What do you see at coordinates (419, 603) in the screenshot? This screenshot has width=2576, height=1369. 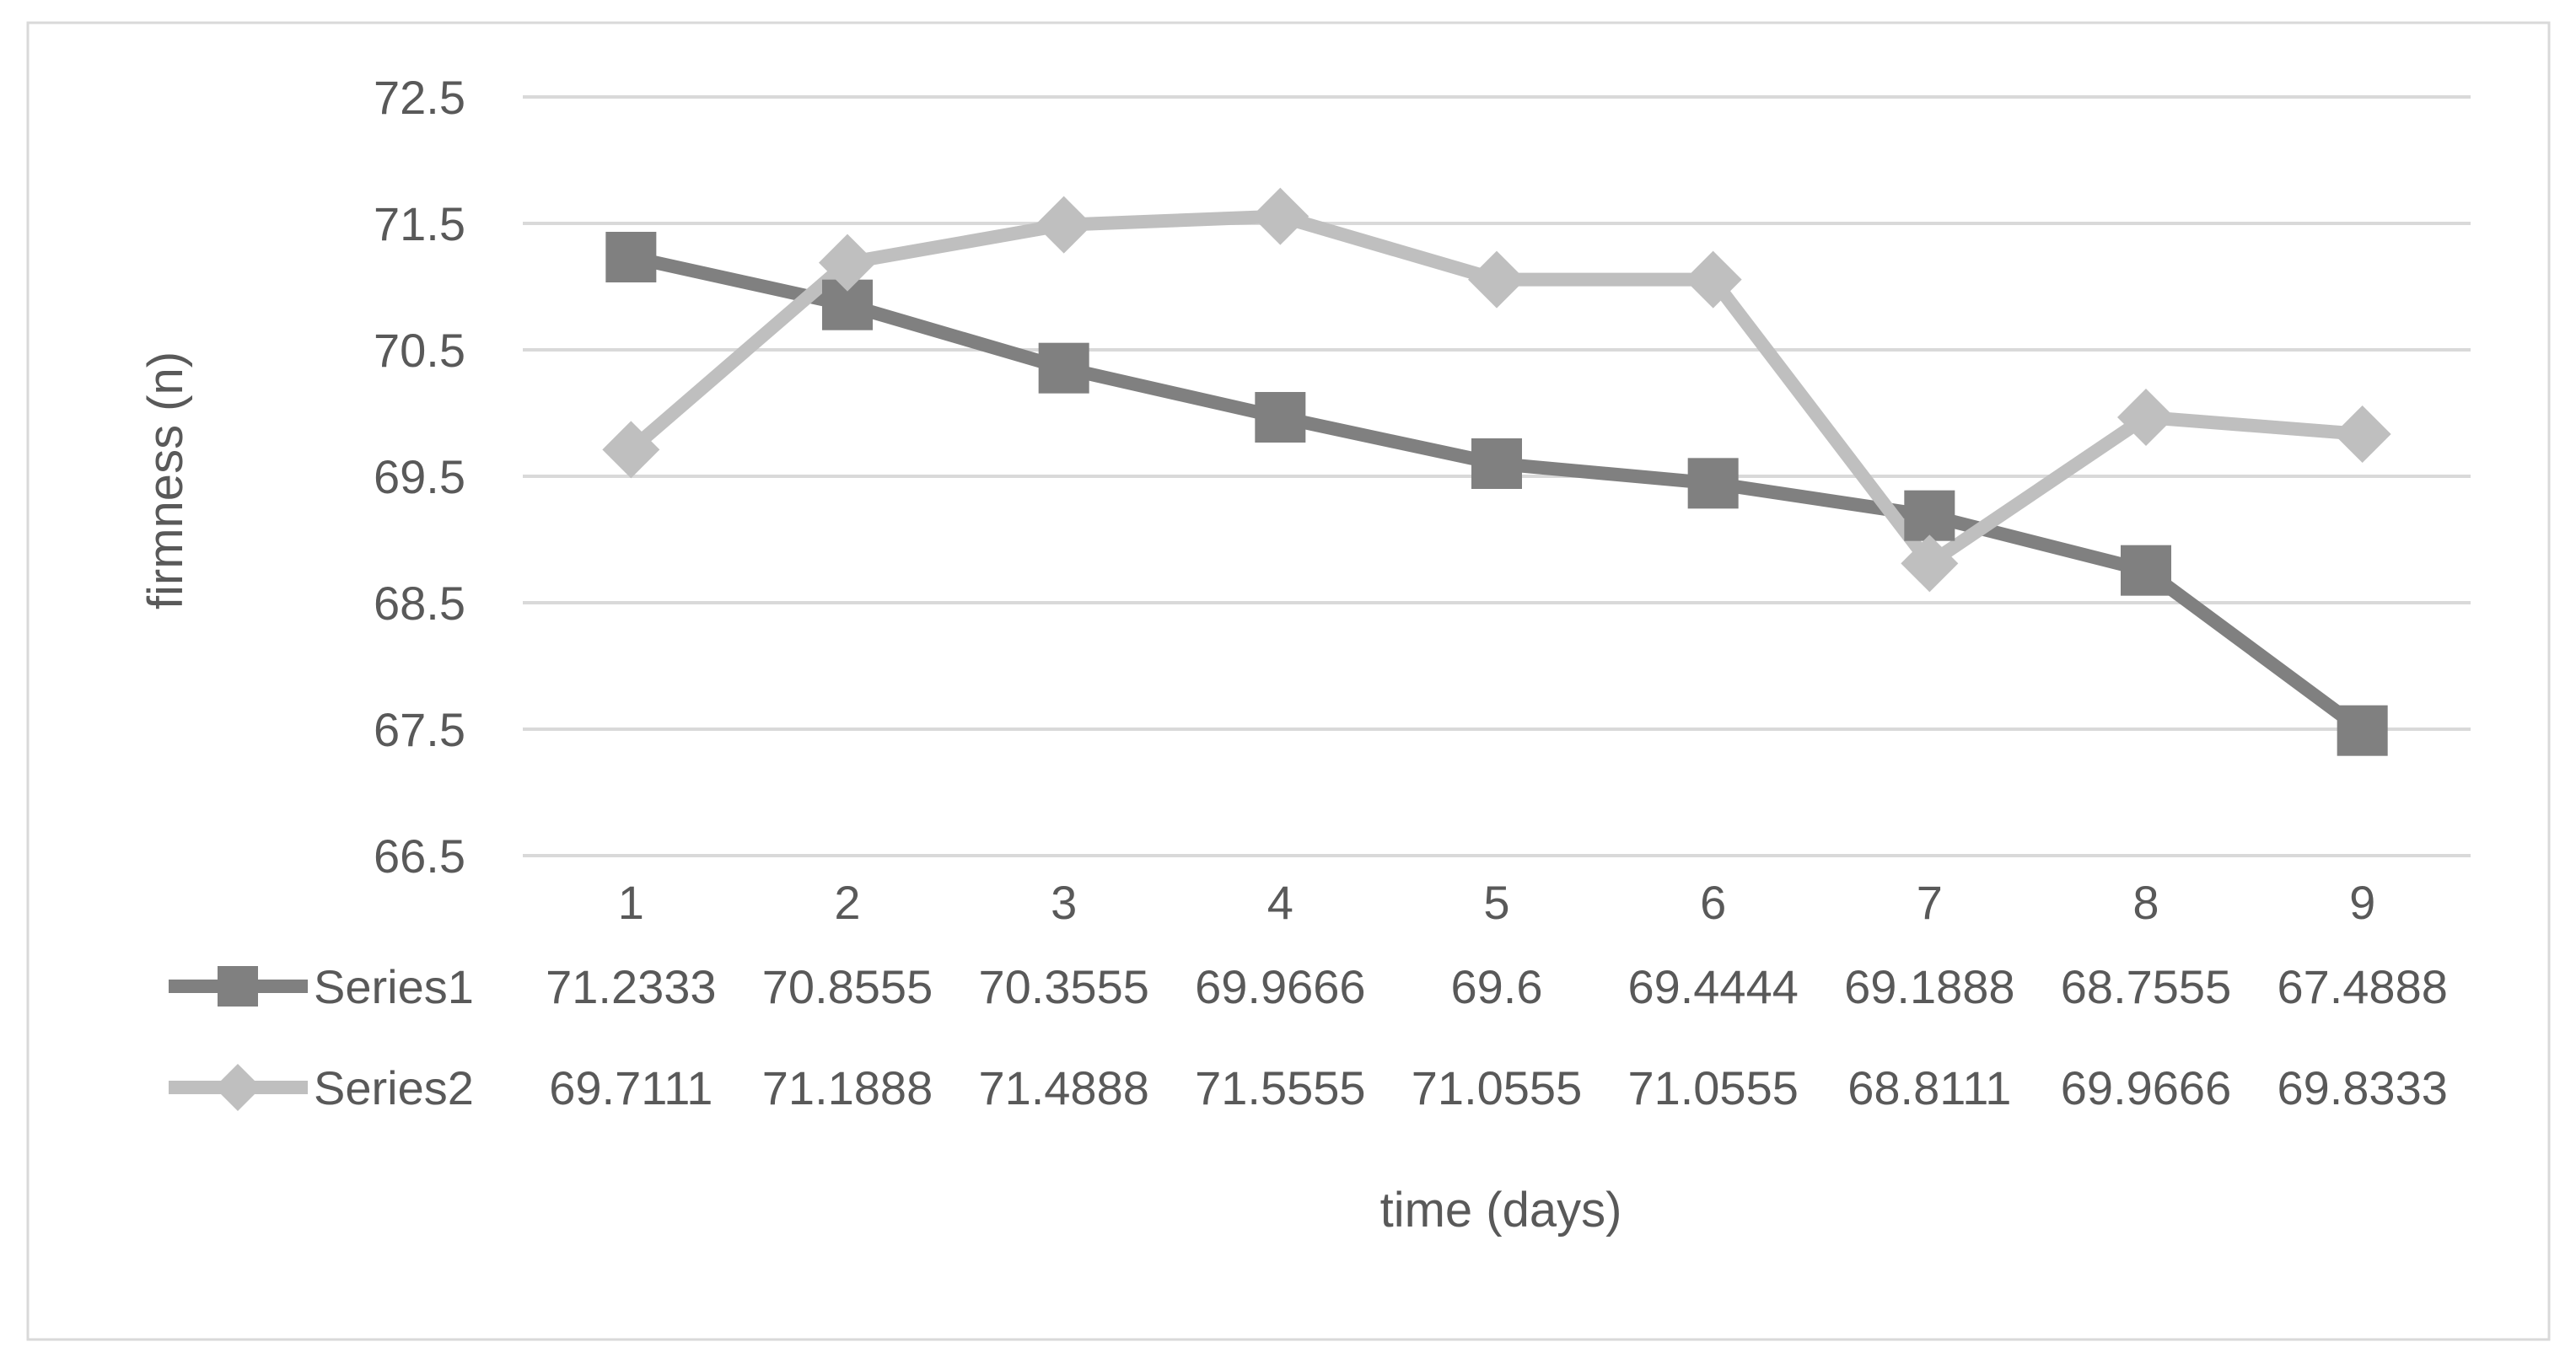 I see `y-tick-label: 68.5` at bounding box center [419, 603].